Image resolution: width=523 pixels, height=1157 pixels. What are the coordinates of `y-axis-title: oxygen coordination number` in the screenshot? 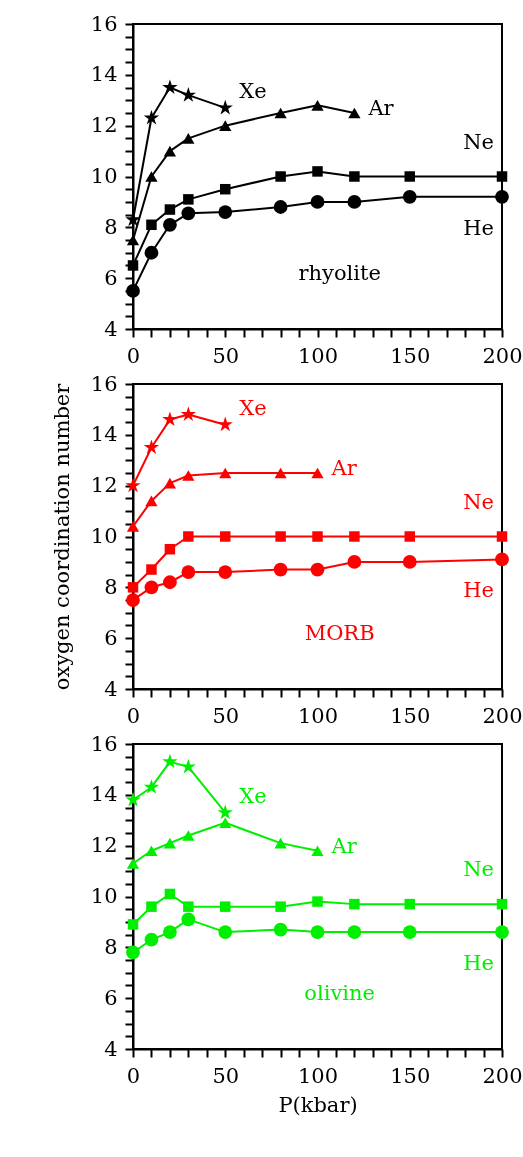 It's located at (61, 536).